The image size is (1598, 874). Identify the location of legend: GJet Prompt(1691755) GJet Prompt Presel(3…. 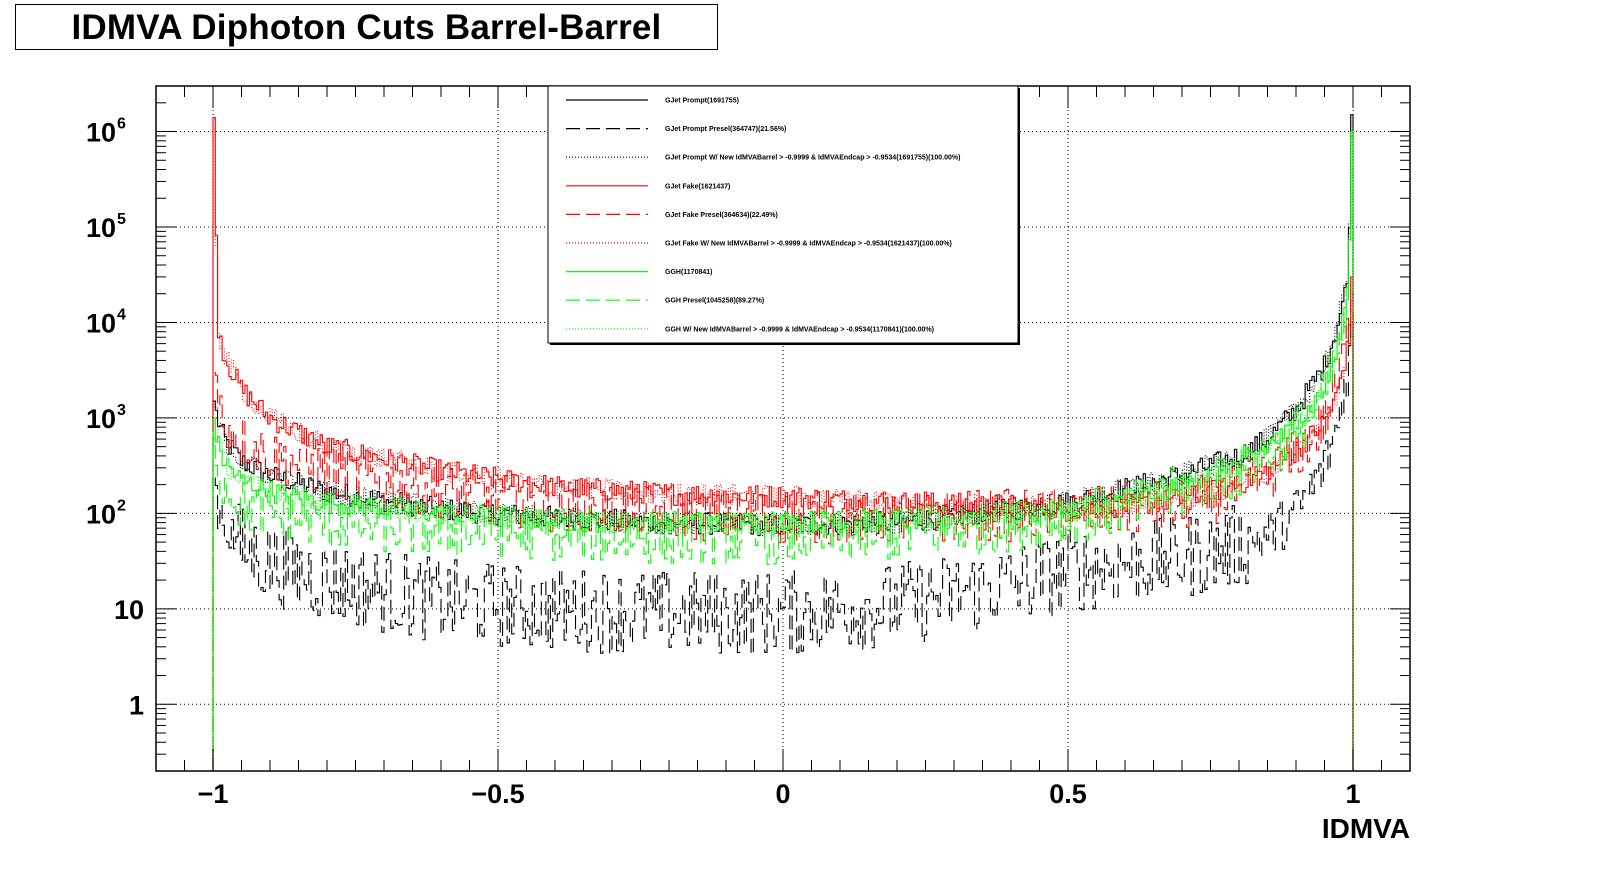
(783, 215).